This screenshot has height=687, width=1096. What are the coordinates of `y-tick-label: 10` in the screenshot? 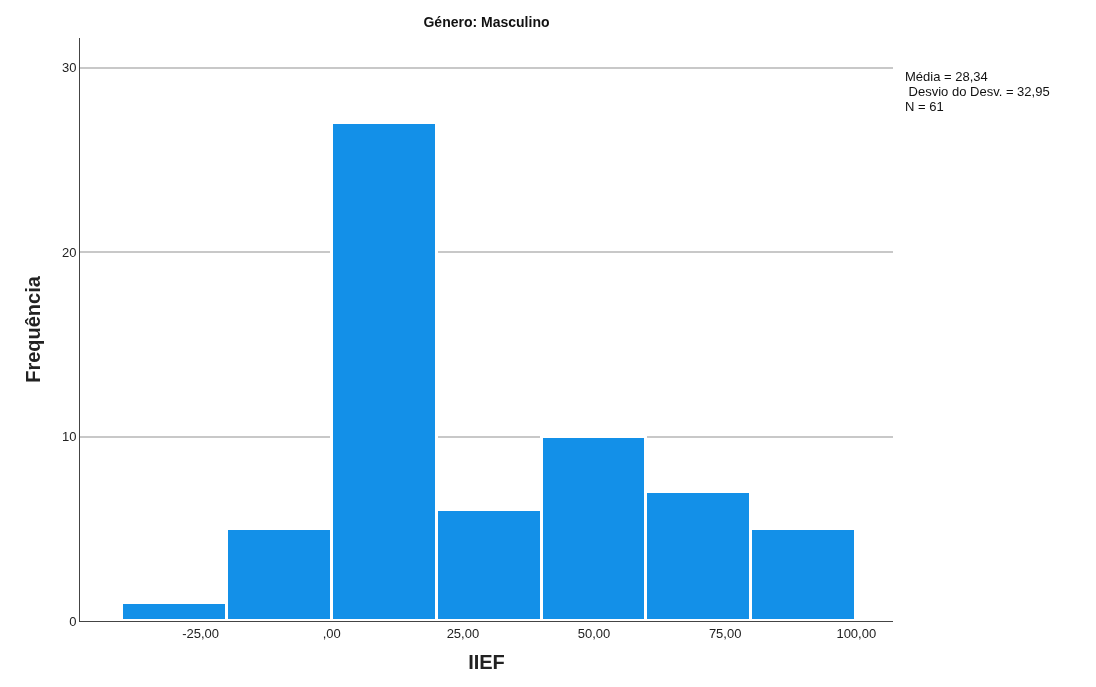 It's located at (69, 437).